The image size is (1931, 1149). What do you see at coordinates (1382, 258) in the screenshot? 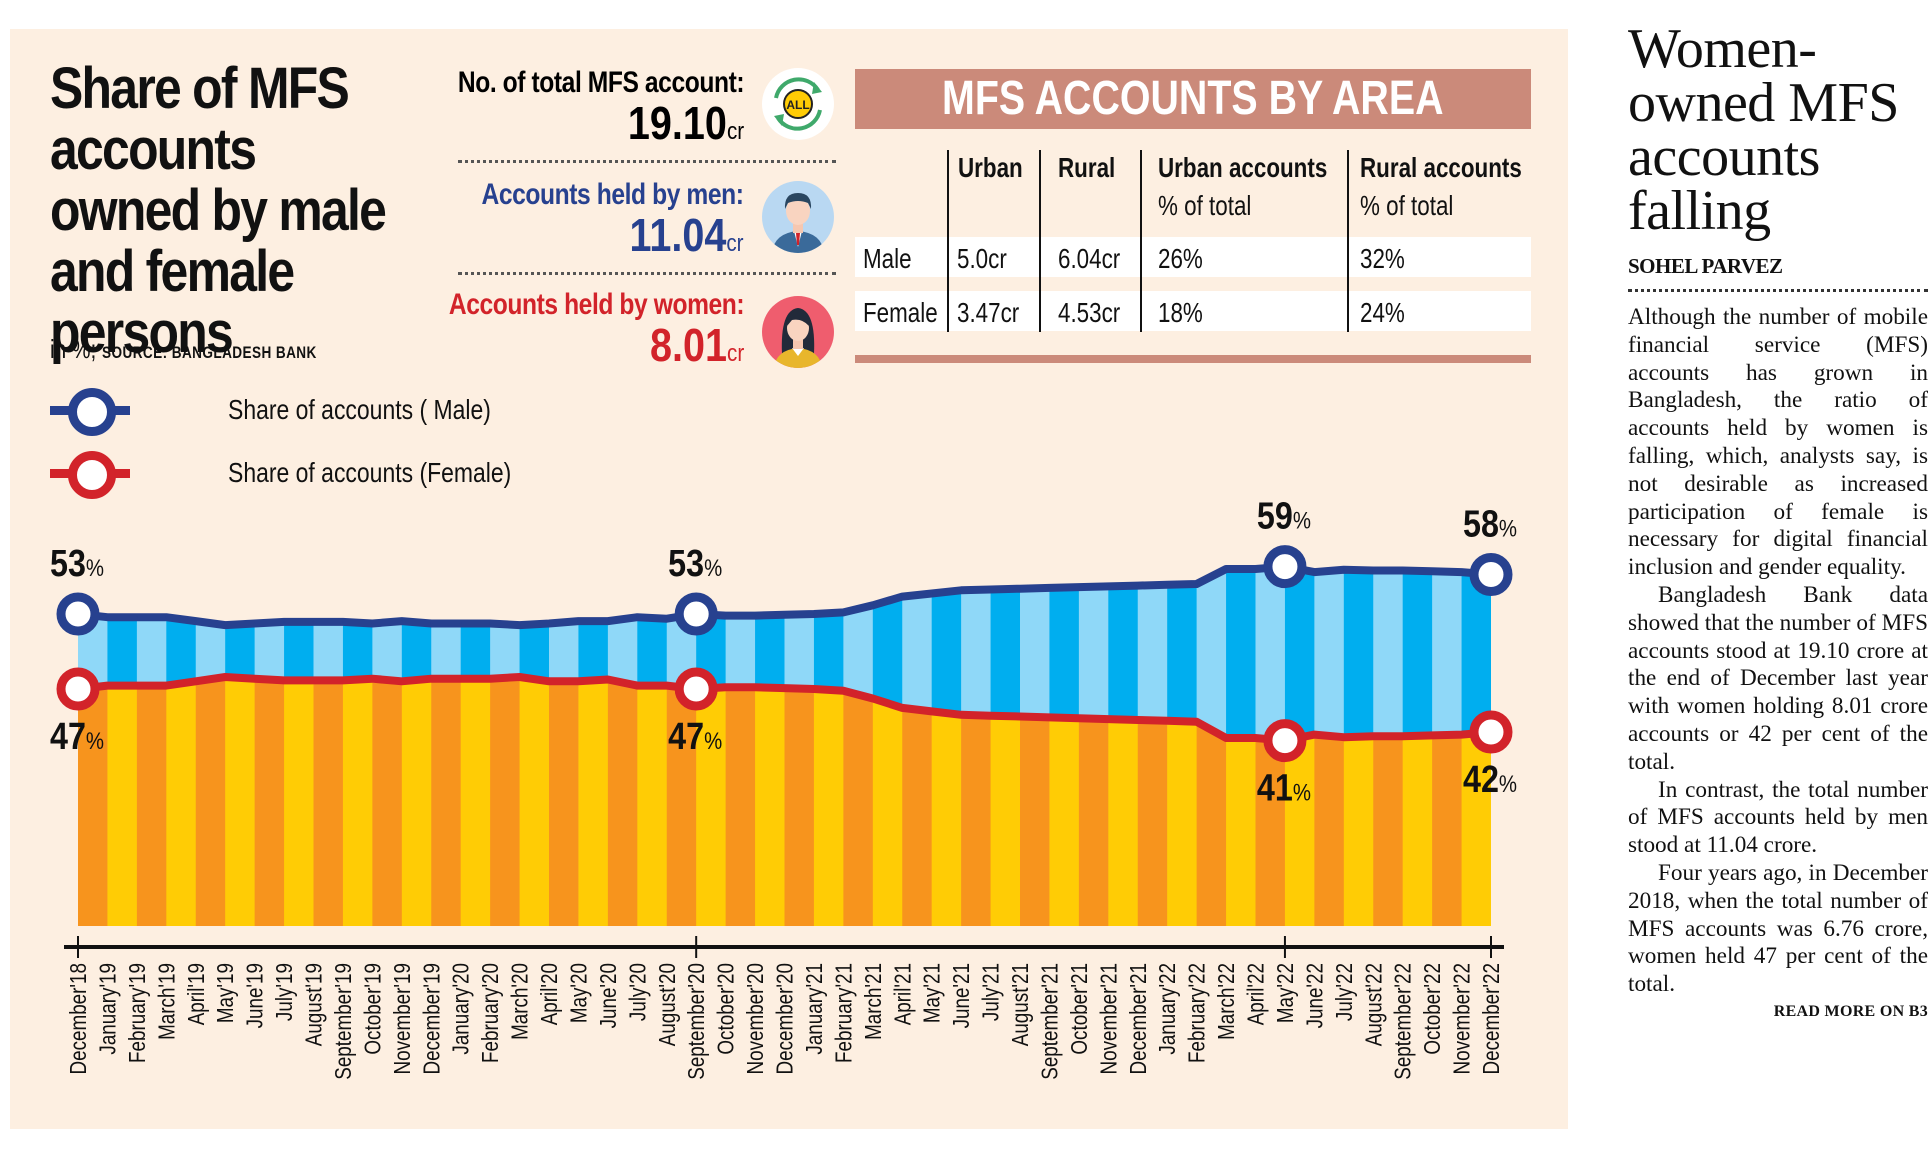
I see `table-cell: 32%` at bounding box center [1382, 258].